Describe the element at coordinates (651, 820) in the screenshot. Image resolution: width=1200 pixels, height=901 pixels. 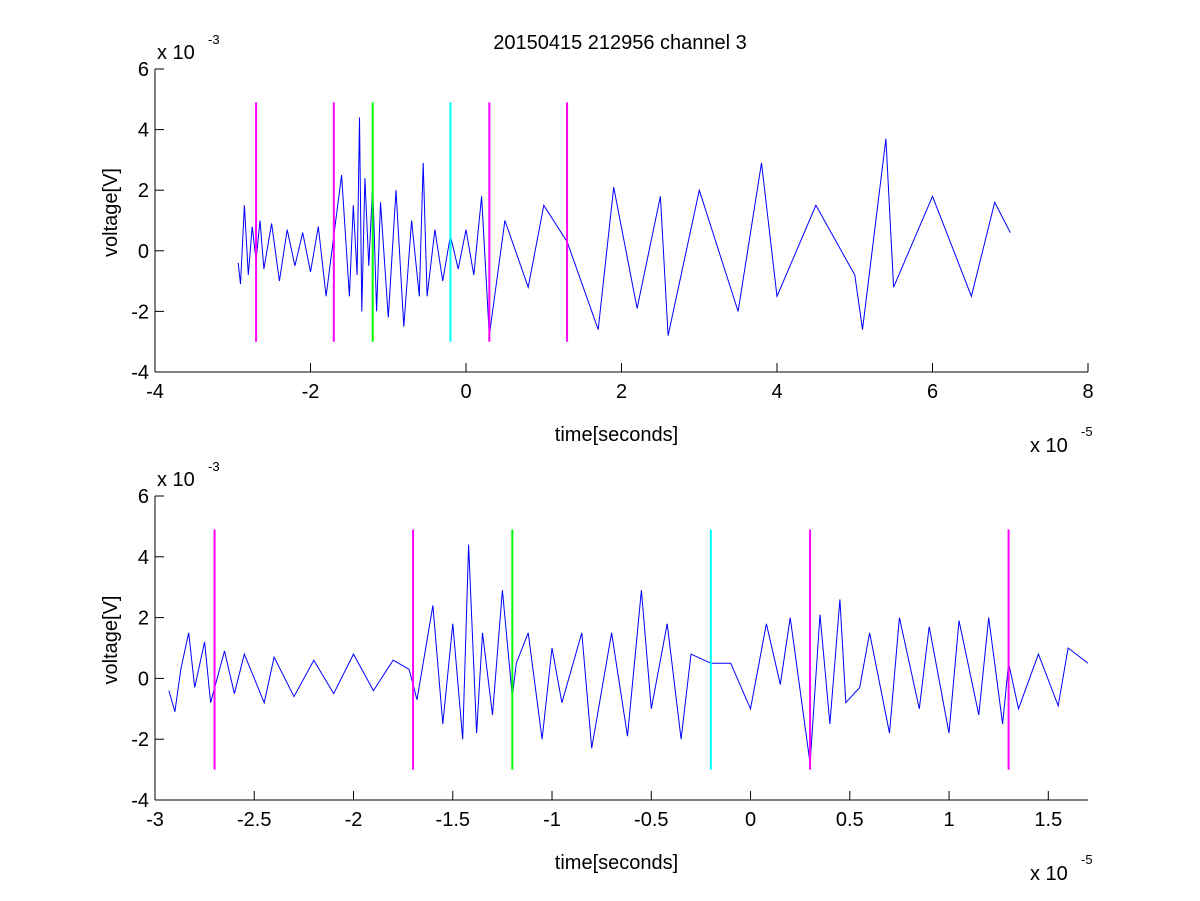
I see `x-tick-label: -0.5` at that location.